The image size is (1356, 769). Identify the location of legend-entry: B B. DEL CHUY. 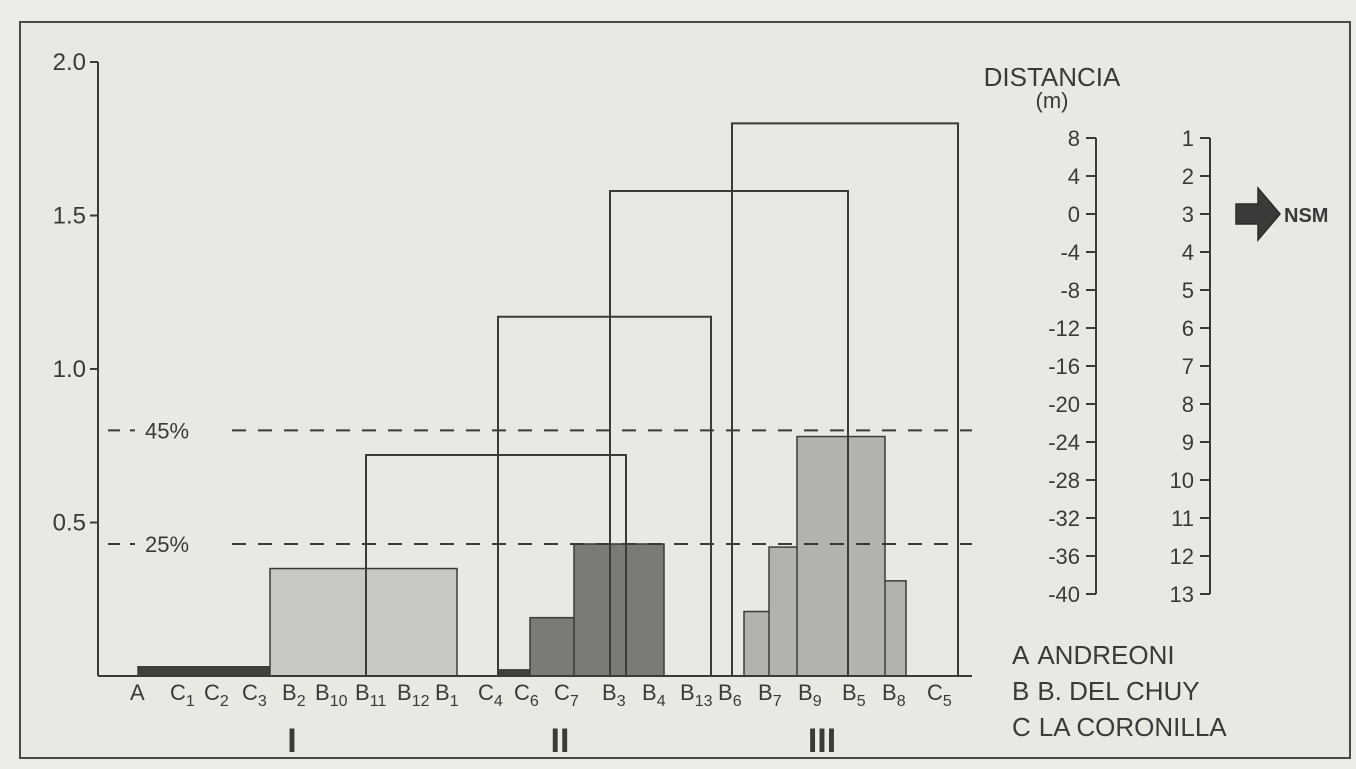
(1106, 691).